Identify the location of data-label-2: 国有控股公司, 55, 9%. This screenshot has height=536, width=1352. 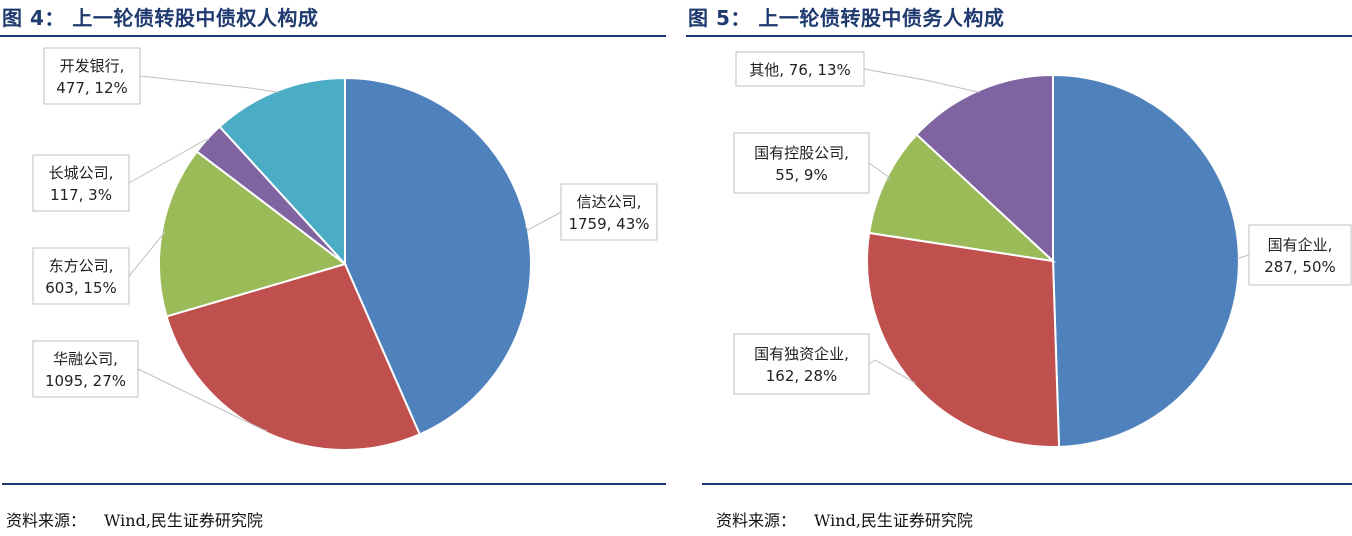
(801, 163).